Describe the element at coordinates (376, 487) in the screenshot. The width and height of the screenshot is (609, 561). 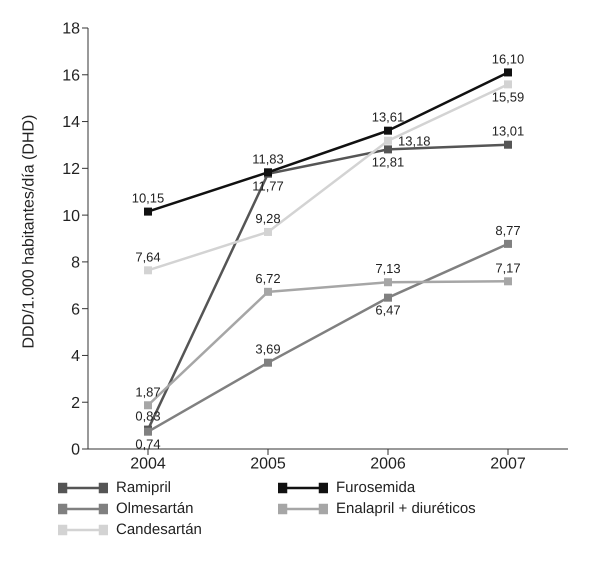
I see `legend-label: Furosemida` at that location.